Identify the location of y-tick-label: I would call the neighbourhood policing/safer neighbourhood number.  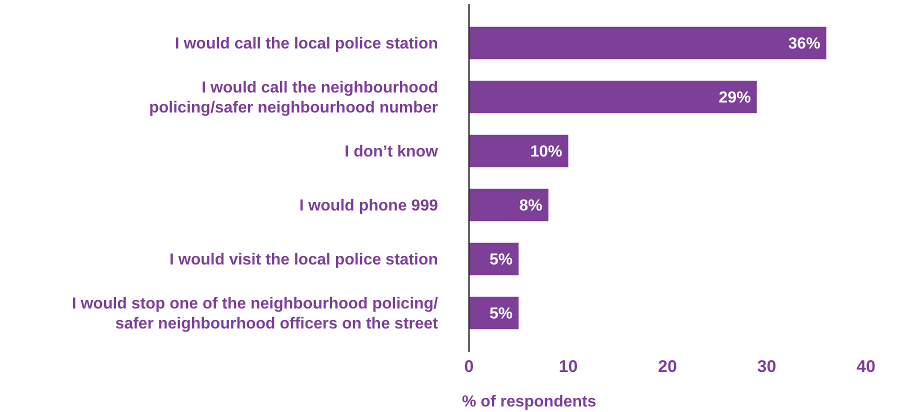
(293, 98).